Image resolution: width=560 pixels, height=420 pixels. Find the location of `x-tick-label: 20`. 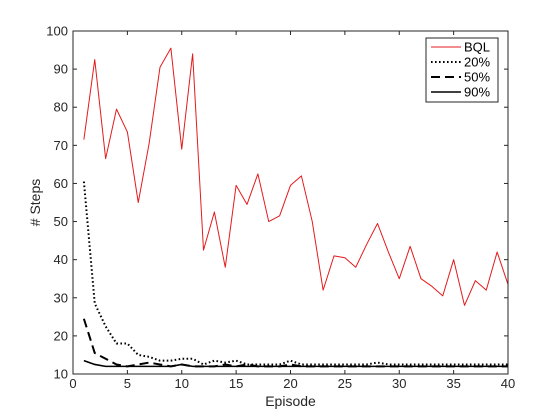

x-tick-label: 20 is located at coordinates (290, 383).